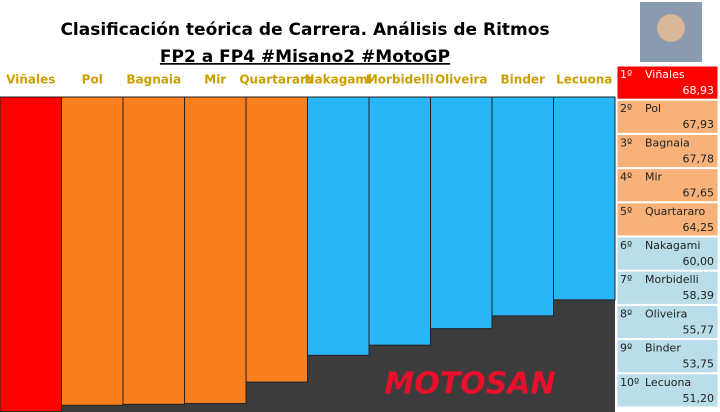 This screenshot has width=720, height=412. Describe the element at coordinates (461, 80) in the screenshot. I see `x-tick-label: Oliveira` at that location.